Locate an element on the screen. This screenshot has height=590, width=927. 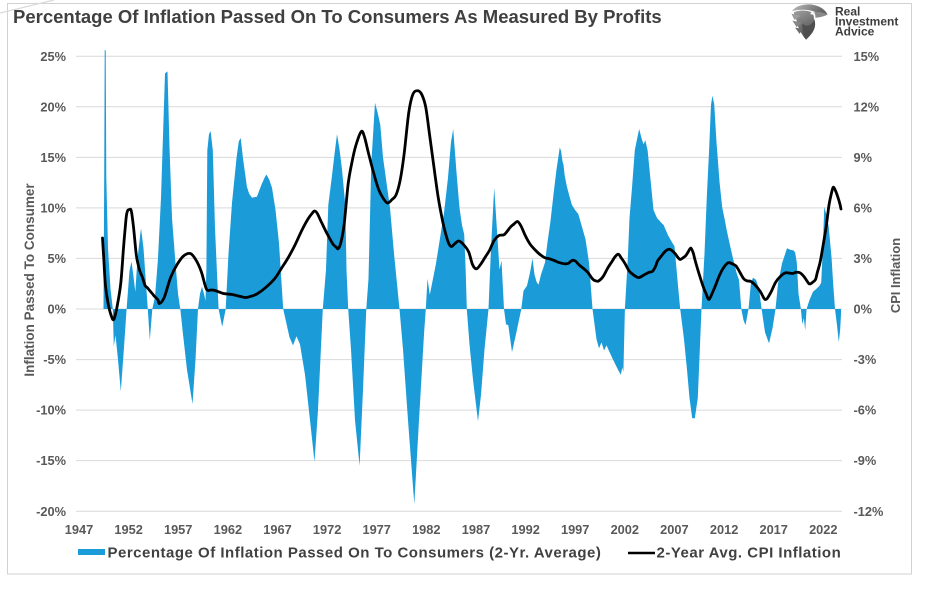
svg-text: 6% is located at coordinates (863, 208).